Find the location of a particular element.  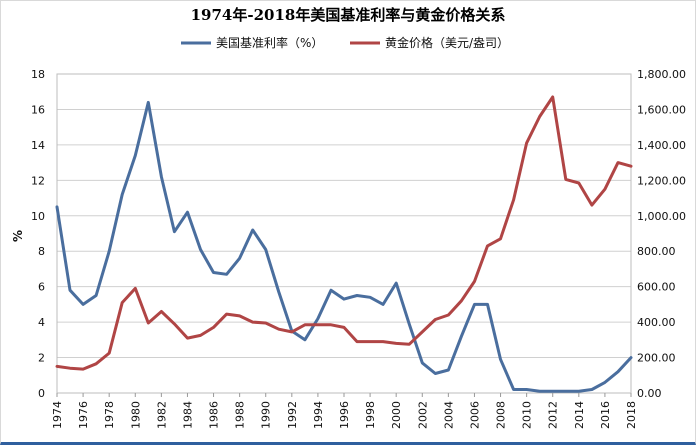

x-tick-label: 2004 is located at coordinates (448, 415).